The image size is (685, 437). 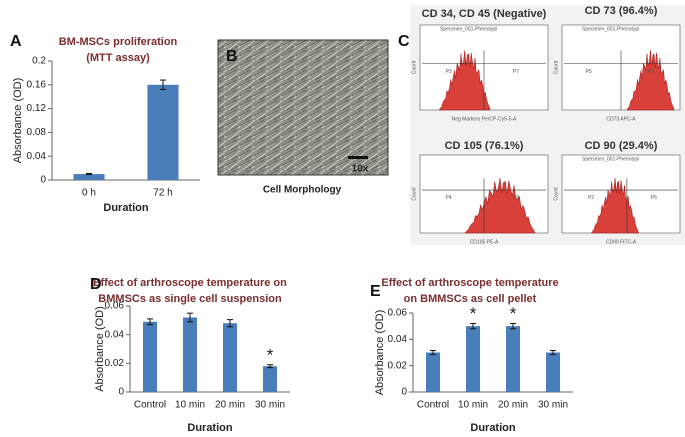 What do you see at coordinates (118, 58) in the screenshot?
I see `chart-title: (MTT assay)` at bounding box center [118, 58].